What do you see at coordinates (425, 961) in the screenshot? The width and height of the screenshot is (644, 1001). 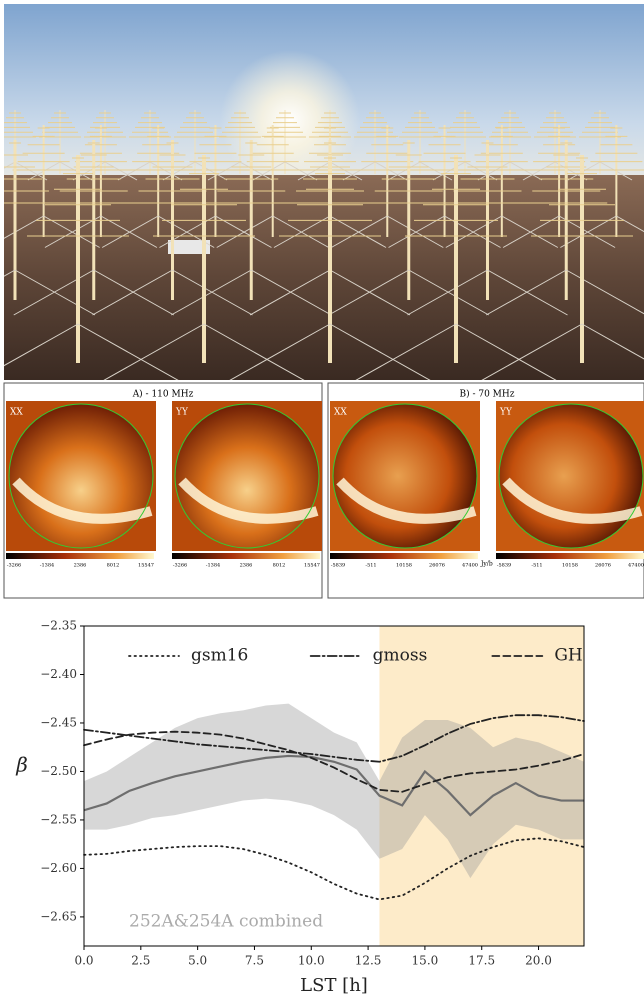 I see `x-tick-label: 15.0` at bounding box center [425, 961].